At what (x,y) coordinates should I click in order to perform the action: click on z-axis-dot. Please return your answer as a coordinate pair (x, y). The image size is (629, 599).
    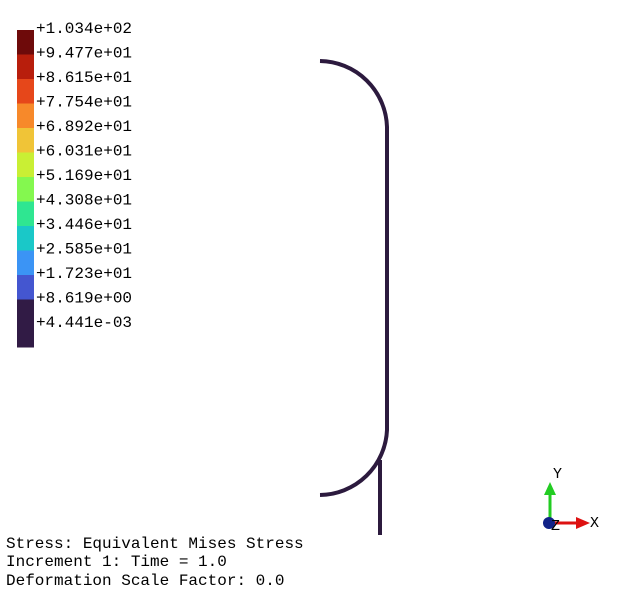
    Looking at the image, I should click on (549, 523).